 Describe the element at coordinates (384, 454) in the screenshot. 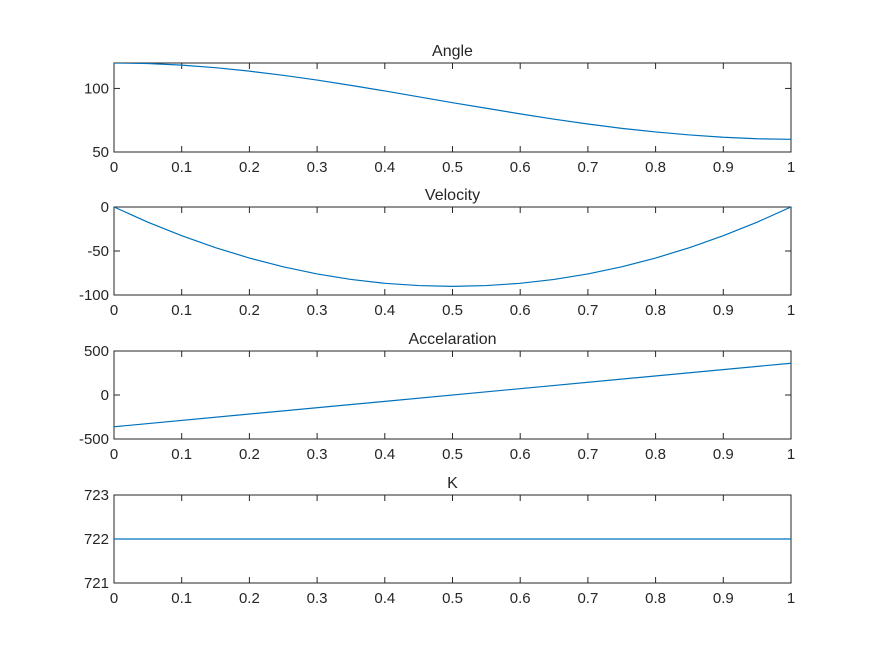

I see `accelaration-x-tick-label: 0.4` at that location.